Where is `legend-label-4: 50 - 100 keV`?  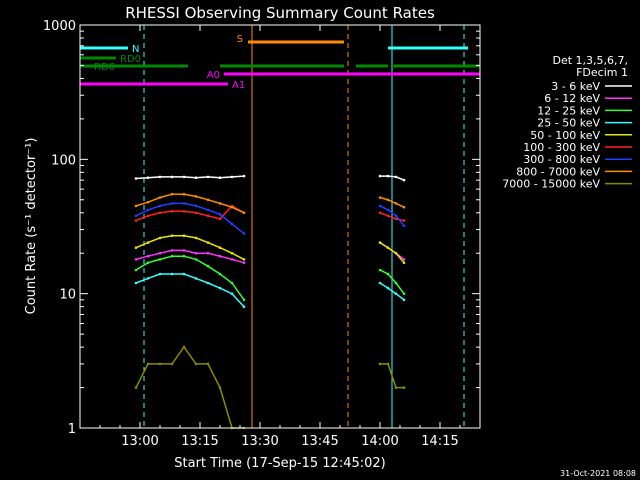
legend-label-4: 50 - 100 keV is located at coordinates (565, 135).